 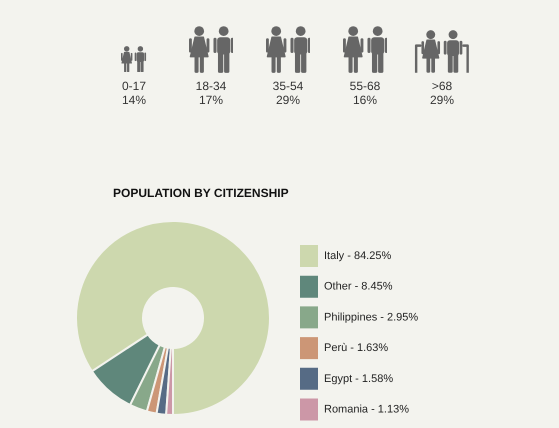 I want to click on legend-label: Other - 8.45%, so click(x=358, y=286).